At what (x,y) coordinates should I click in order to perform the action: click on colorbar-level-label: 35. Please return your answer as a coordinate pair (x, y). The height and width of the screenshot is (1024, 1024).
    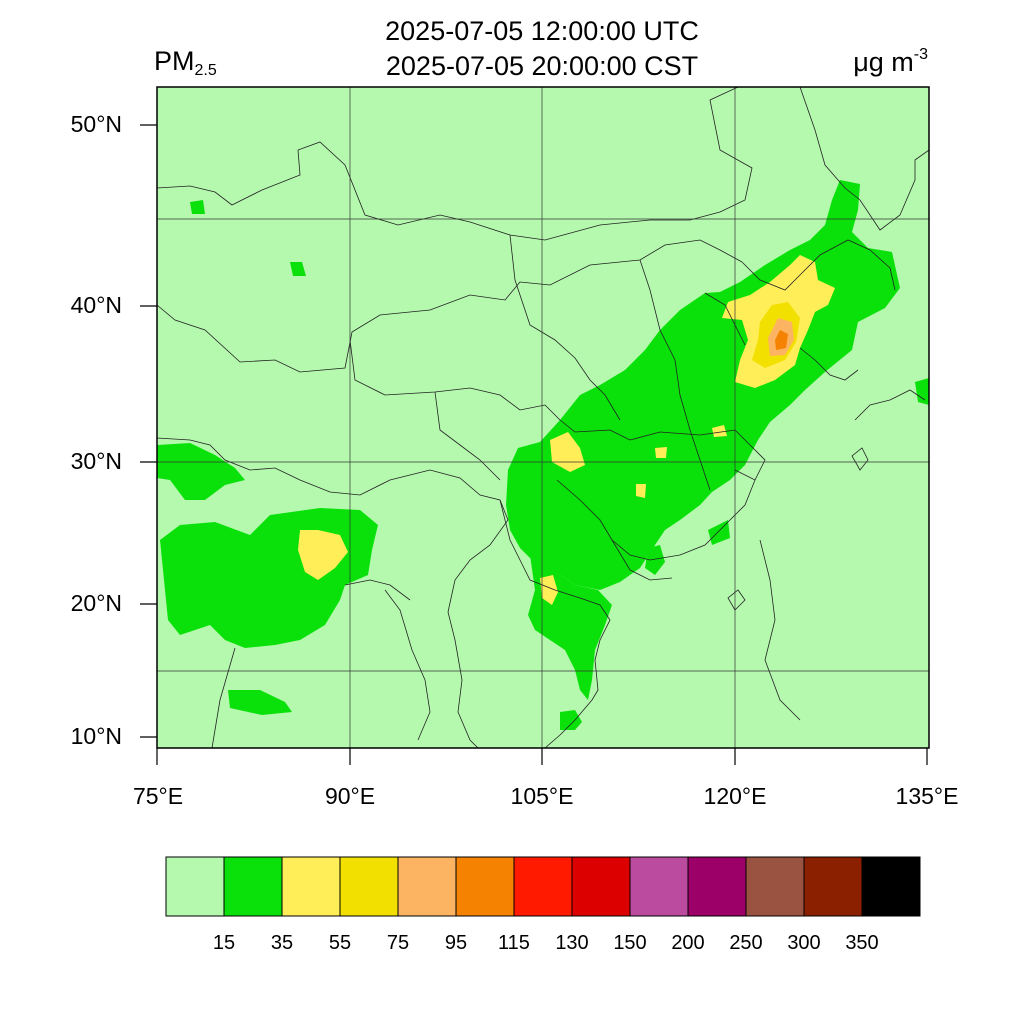
    Looking at the image, I should click on (282, 943).